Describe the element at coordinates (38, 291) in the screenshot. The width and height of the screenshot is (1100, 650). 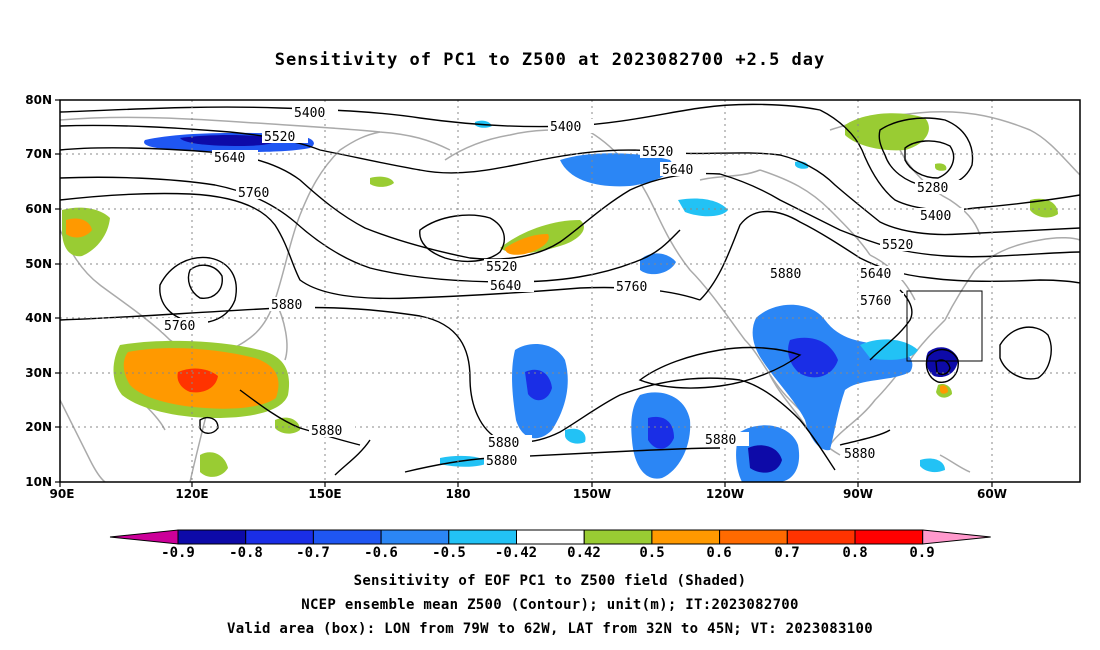
I see `lat-axis-labels: 80N 70N 60N 50N 40N 30N 20N 10N` at that location.